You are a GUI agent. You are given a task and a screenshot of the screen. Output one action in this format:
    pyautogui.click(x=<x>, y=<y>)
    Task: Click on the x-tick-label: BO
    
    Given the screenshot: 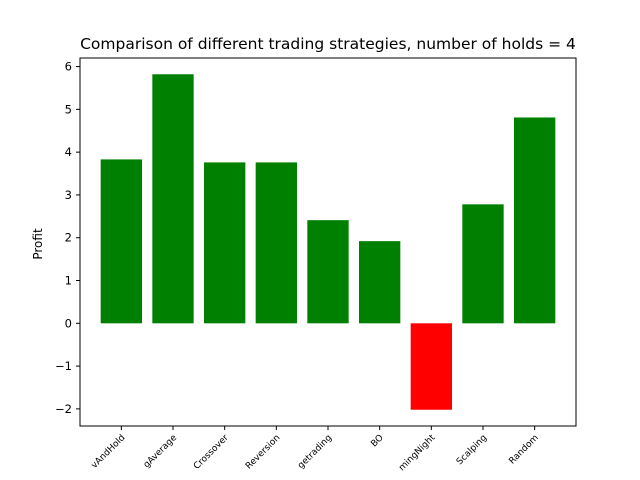 What is the action you would take?
    pyautogui.click(x=377, y=441)
    